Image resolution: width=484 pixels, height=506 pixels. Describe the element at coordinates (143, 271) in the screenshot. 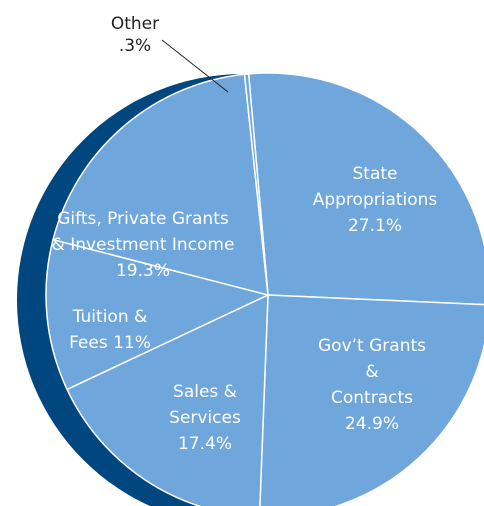

I see `value-label: 19.3%` at that location.